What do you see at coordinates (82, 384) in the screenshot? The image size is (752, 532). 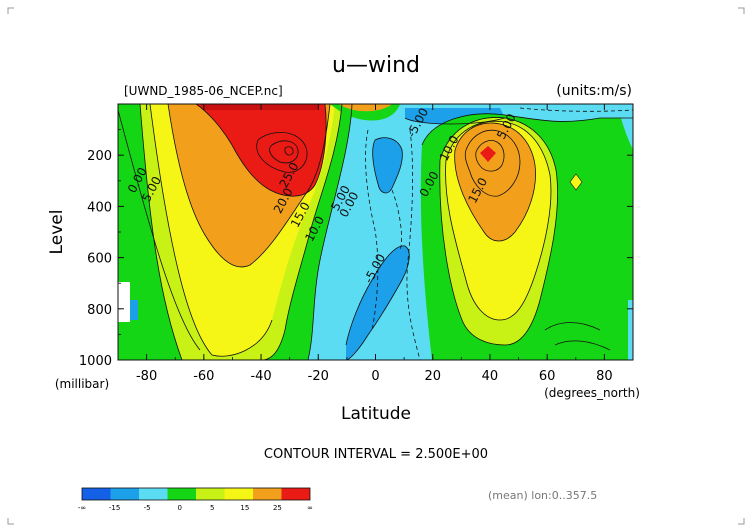 I see `y-axis-units: (millibar)` at bounding box center [82, 384].